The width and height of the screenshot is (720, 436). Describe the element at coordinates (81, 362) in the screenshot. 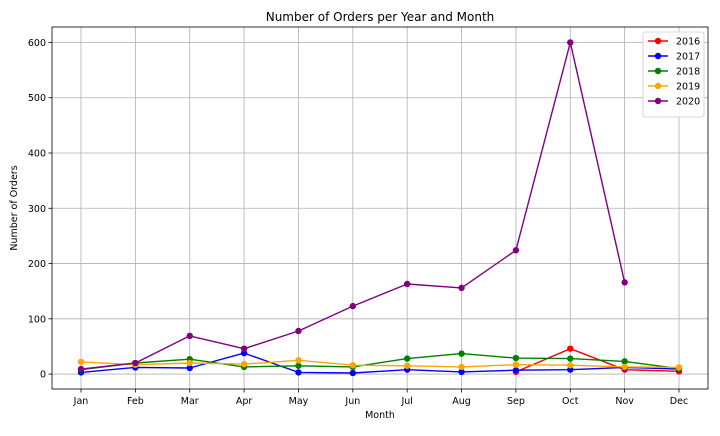

I see `data-point-2019-jan` at that location.